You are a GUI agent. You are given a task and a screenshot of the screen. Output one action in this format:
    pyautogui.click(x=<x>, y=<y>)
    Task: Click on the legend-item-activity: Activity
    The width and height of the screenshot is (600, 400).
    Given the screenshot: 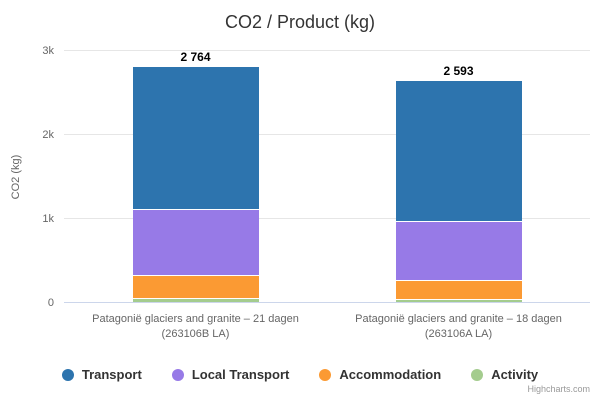 What is the action you would take?
    pyautogui.click(x=504, y=374)
    